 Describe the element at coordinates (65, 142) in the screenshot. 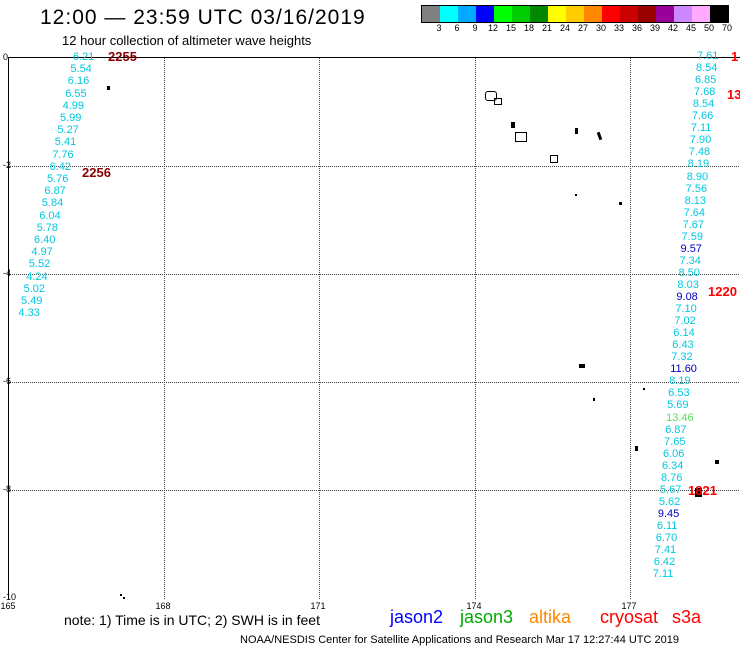

I see `wave-height-value: 5.41` at that location.